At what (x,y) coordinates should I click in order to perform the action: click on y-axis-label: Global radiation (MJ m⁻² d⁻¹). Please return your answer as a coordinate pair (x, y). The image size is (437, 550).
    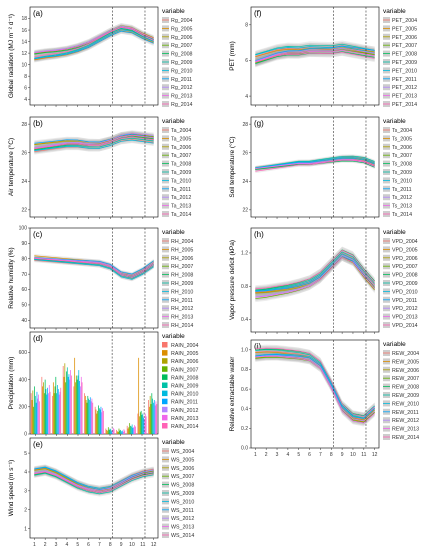
    Looking at the image, I should click on (11, 56).